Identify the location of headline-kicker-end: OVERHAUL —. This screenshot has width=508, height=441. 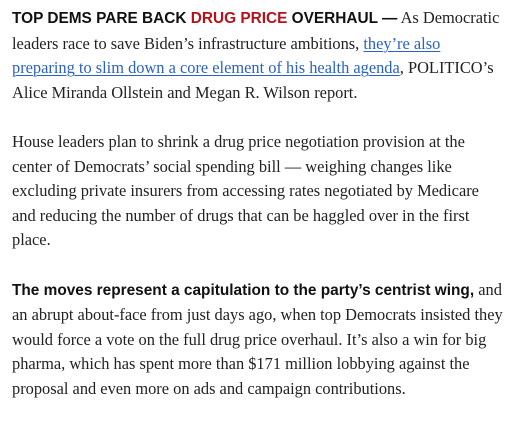
(342, 18).